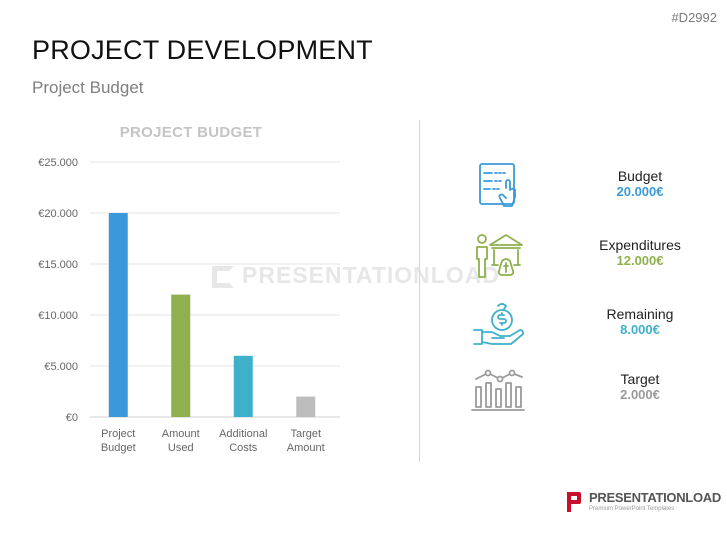  Describe the element at coordinates (640, 260) in the screenshot. I see `kpi-expenditures-value: 12.000€` at that location.